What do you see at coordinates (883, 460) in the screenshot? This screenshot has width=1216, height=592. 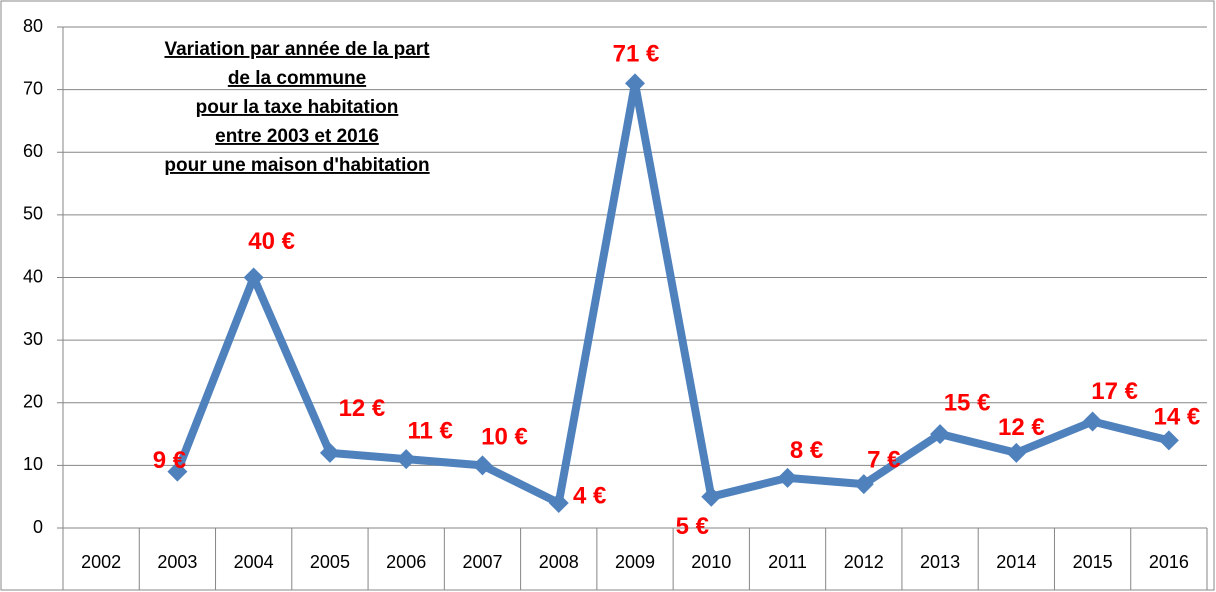 I see `value-label: 7 €` at bounding box center [883, 460].